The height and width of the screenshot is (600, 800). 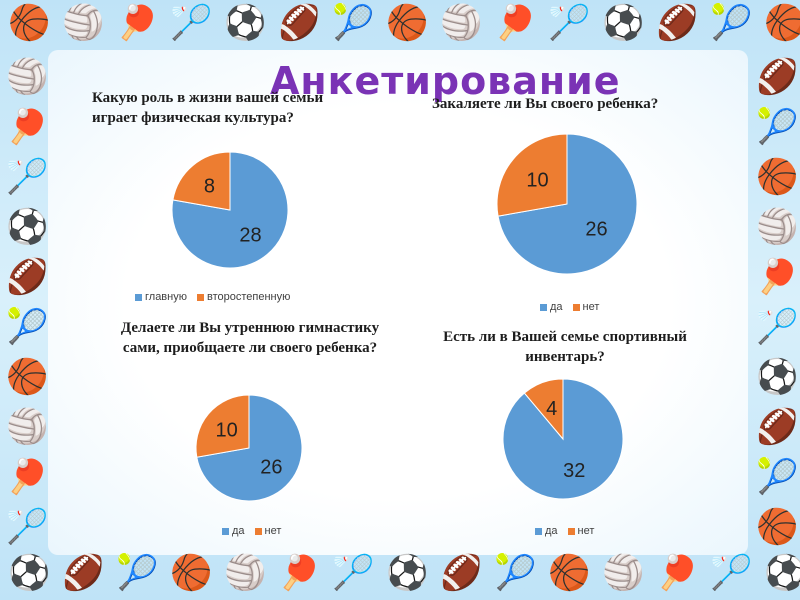 I want to click on pie-data-label: 4, so click(x=551, y=409).